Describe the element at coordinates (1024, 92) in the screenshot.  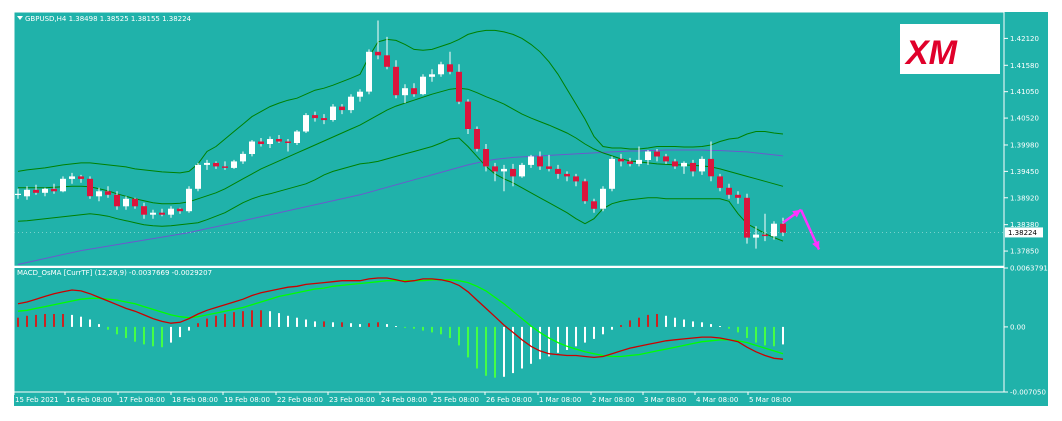
I see `price-axis-label: 1.41050` at that location.